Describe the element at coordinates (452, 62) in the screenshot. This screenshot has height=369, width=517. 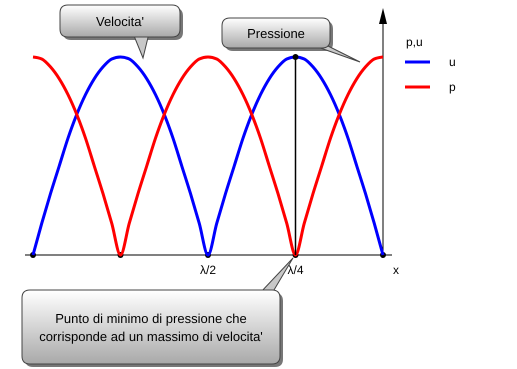
I see `legend-label: u` at that location.